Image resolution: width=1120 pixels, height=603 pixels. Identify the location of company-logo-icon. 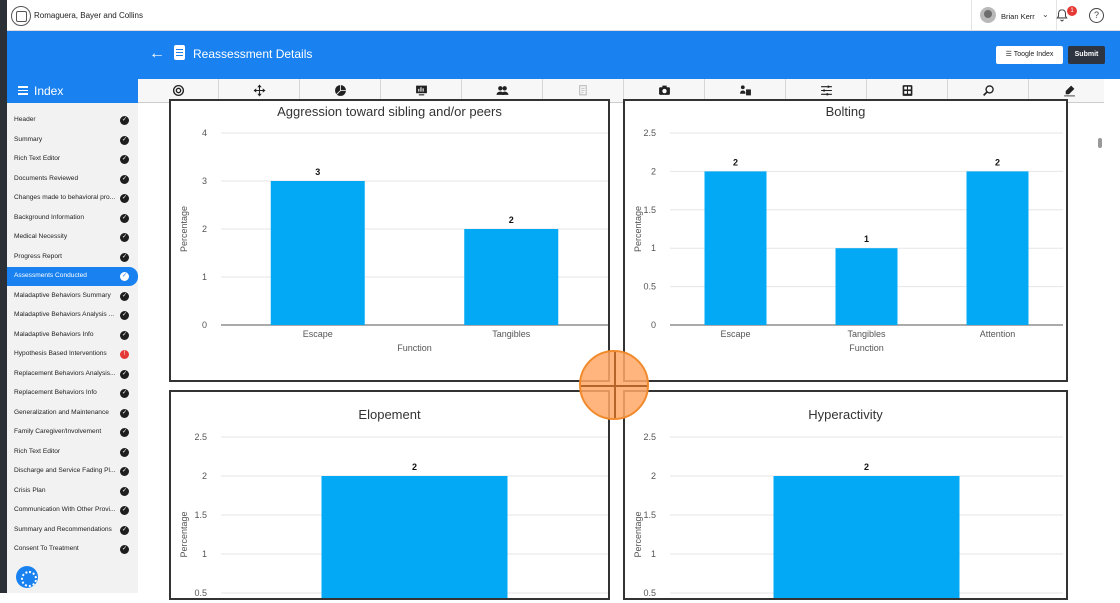
(21, 16).